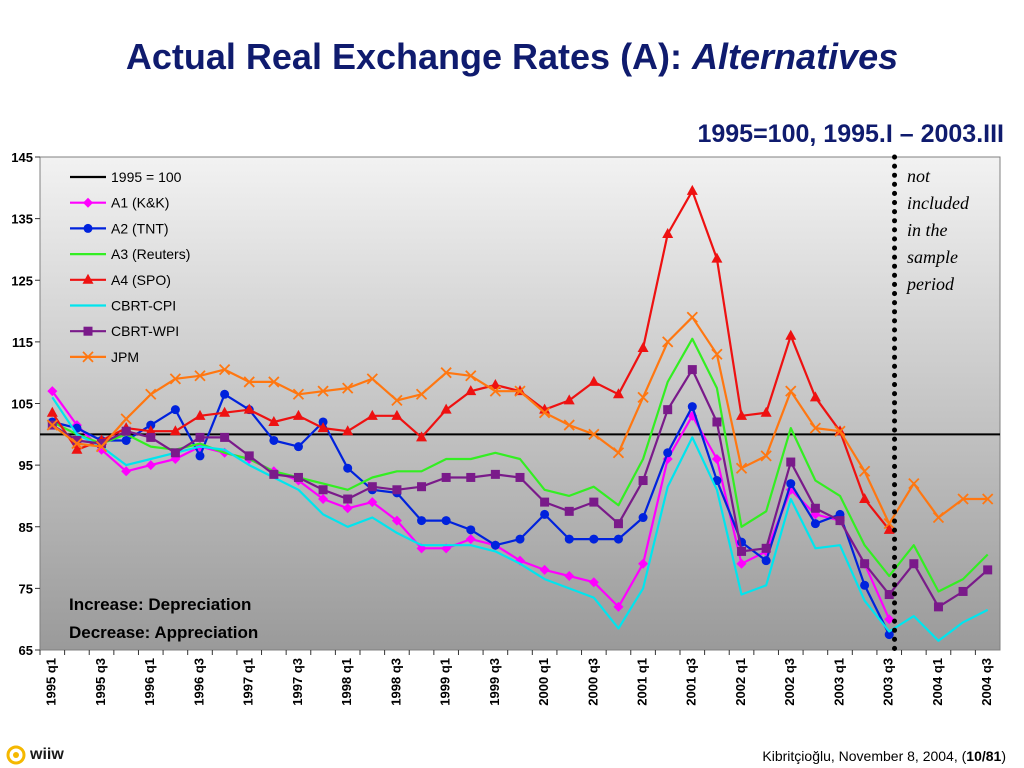 The height and width of the screenshot is (768, 1024). Describe the element at coordinates (104, 357) in the screenshot. I see `legend-item: JPM` at that location.